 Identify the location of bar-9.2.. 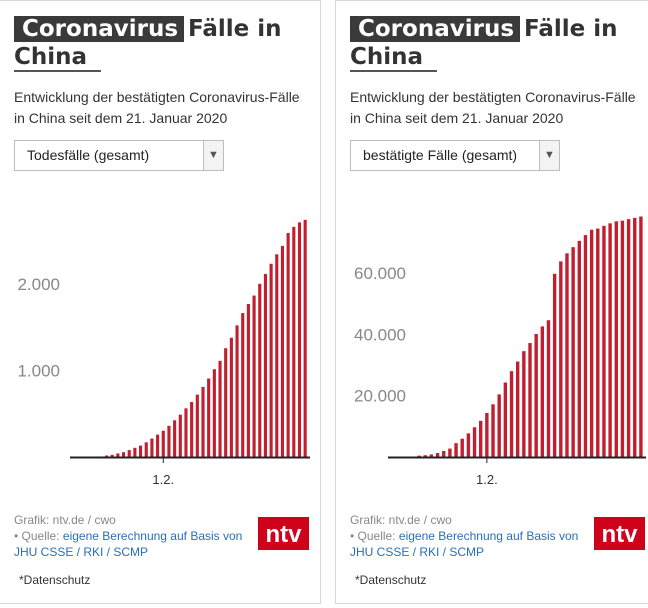
(209, 417).